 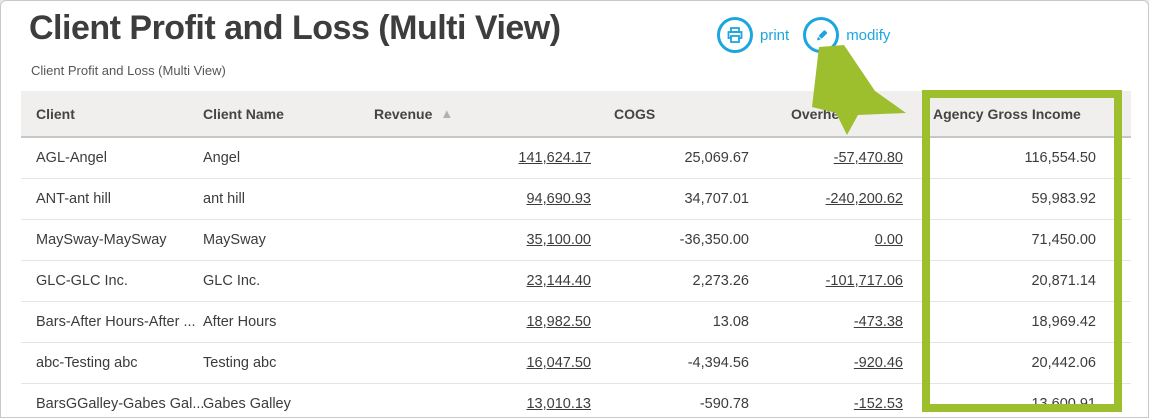 What do you see at coordinates (1017, 363) in the screenshot?
I see `cell-agency_gross_income: 20,442.06` at bounding box center [1017, 363].